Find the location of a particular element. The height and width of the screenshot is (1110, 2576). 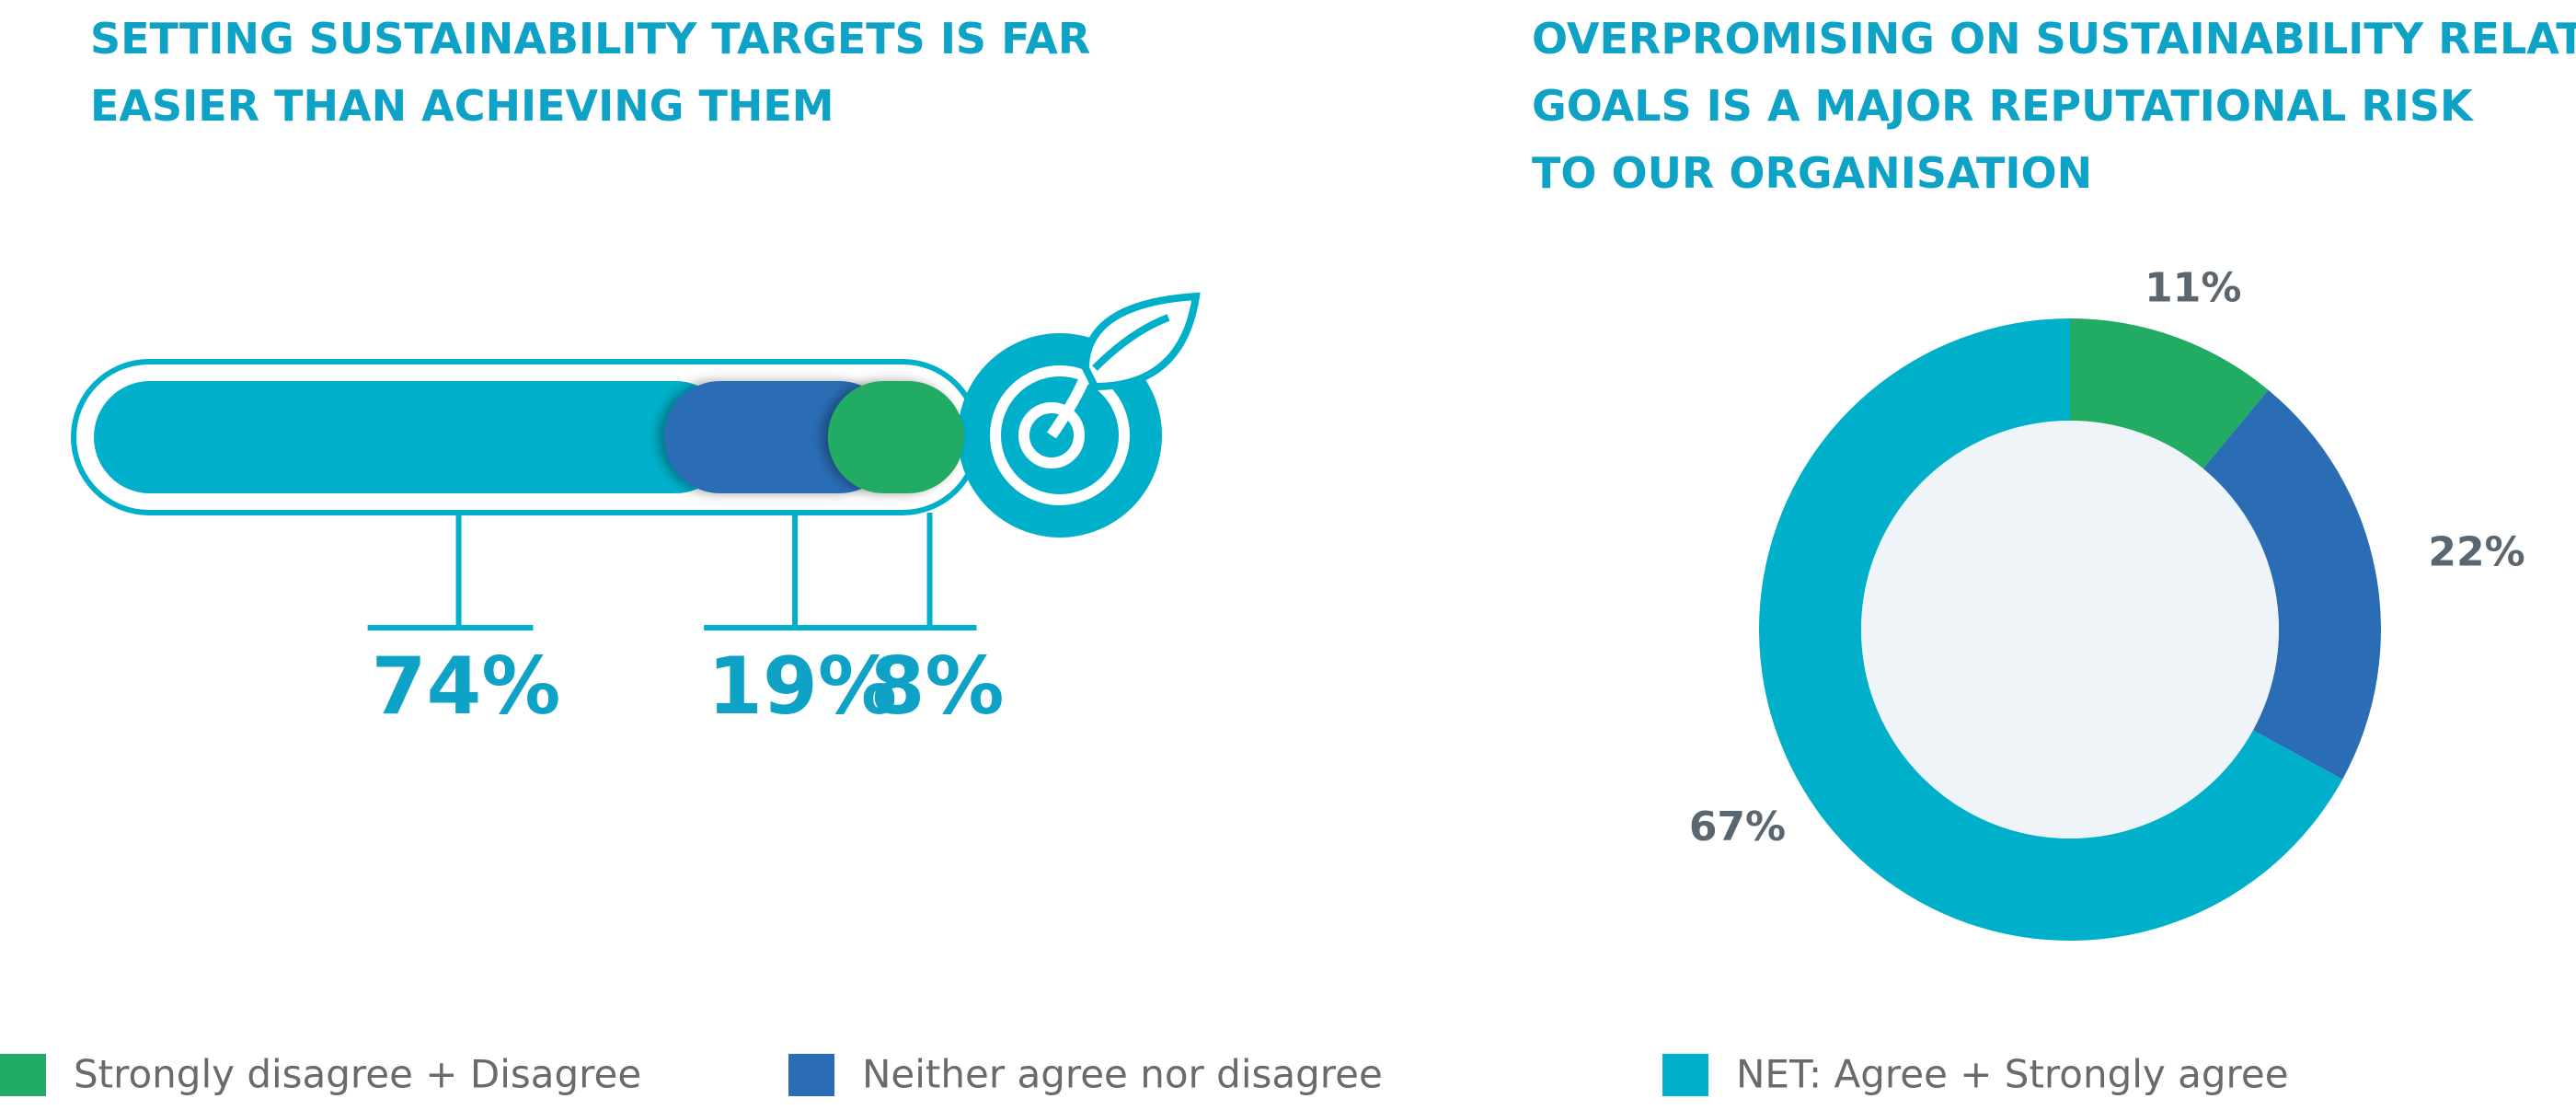

chart-title: SETTING SUSTAINABILITY TARGETS IS FAR is located at coordinates (590, 39).